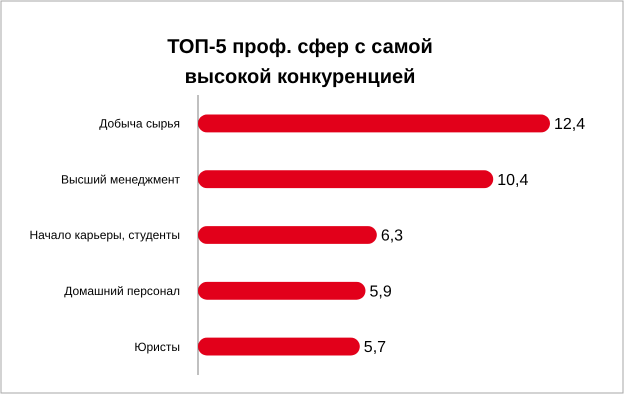  I want to click on data-label: 5,9, so click(380, 291).